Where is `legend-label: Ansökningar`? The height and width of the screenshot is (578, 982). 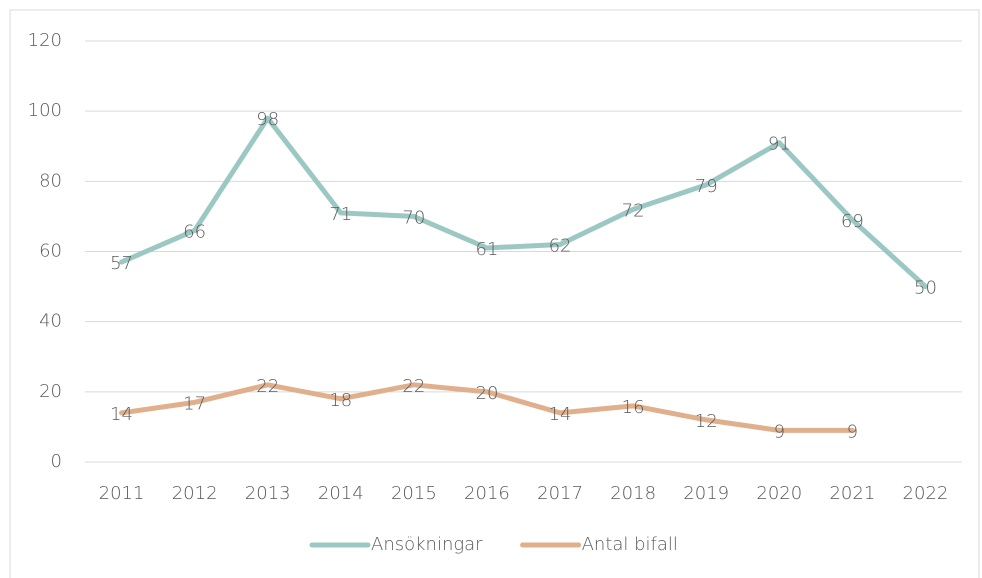
legend-label: Ansökningar is located at coordinates (427, 544).